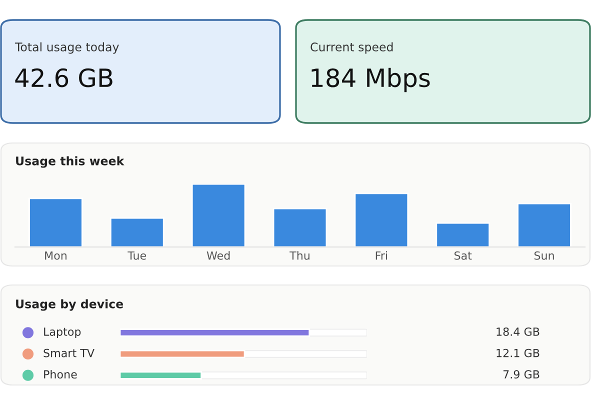 Image resolution: width=600 pixels, height=400 pixels. I want to click on category-label: Phone, so click(60, 374).